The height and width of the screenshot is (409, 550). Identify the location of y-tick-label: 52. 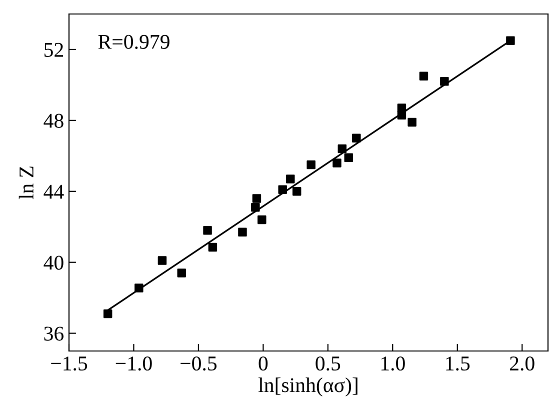
(53, 49).